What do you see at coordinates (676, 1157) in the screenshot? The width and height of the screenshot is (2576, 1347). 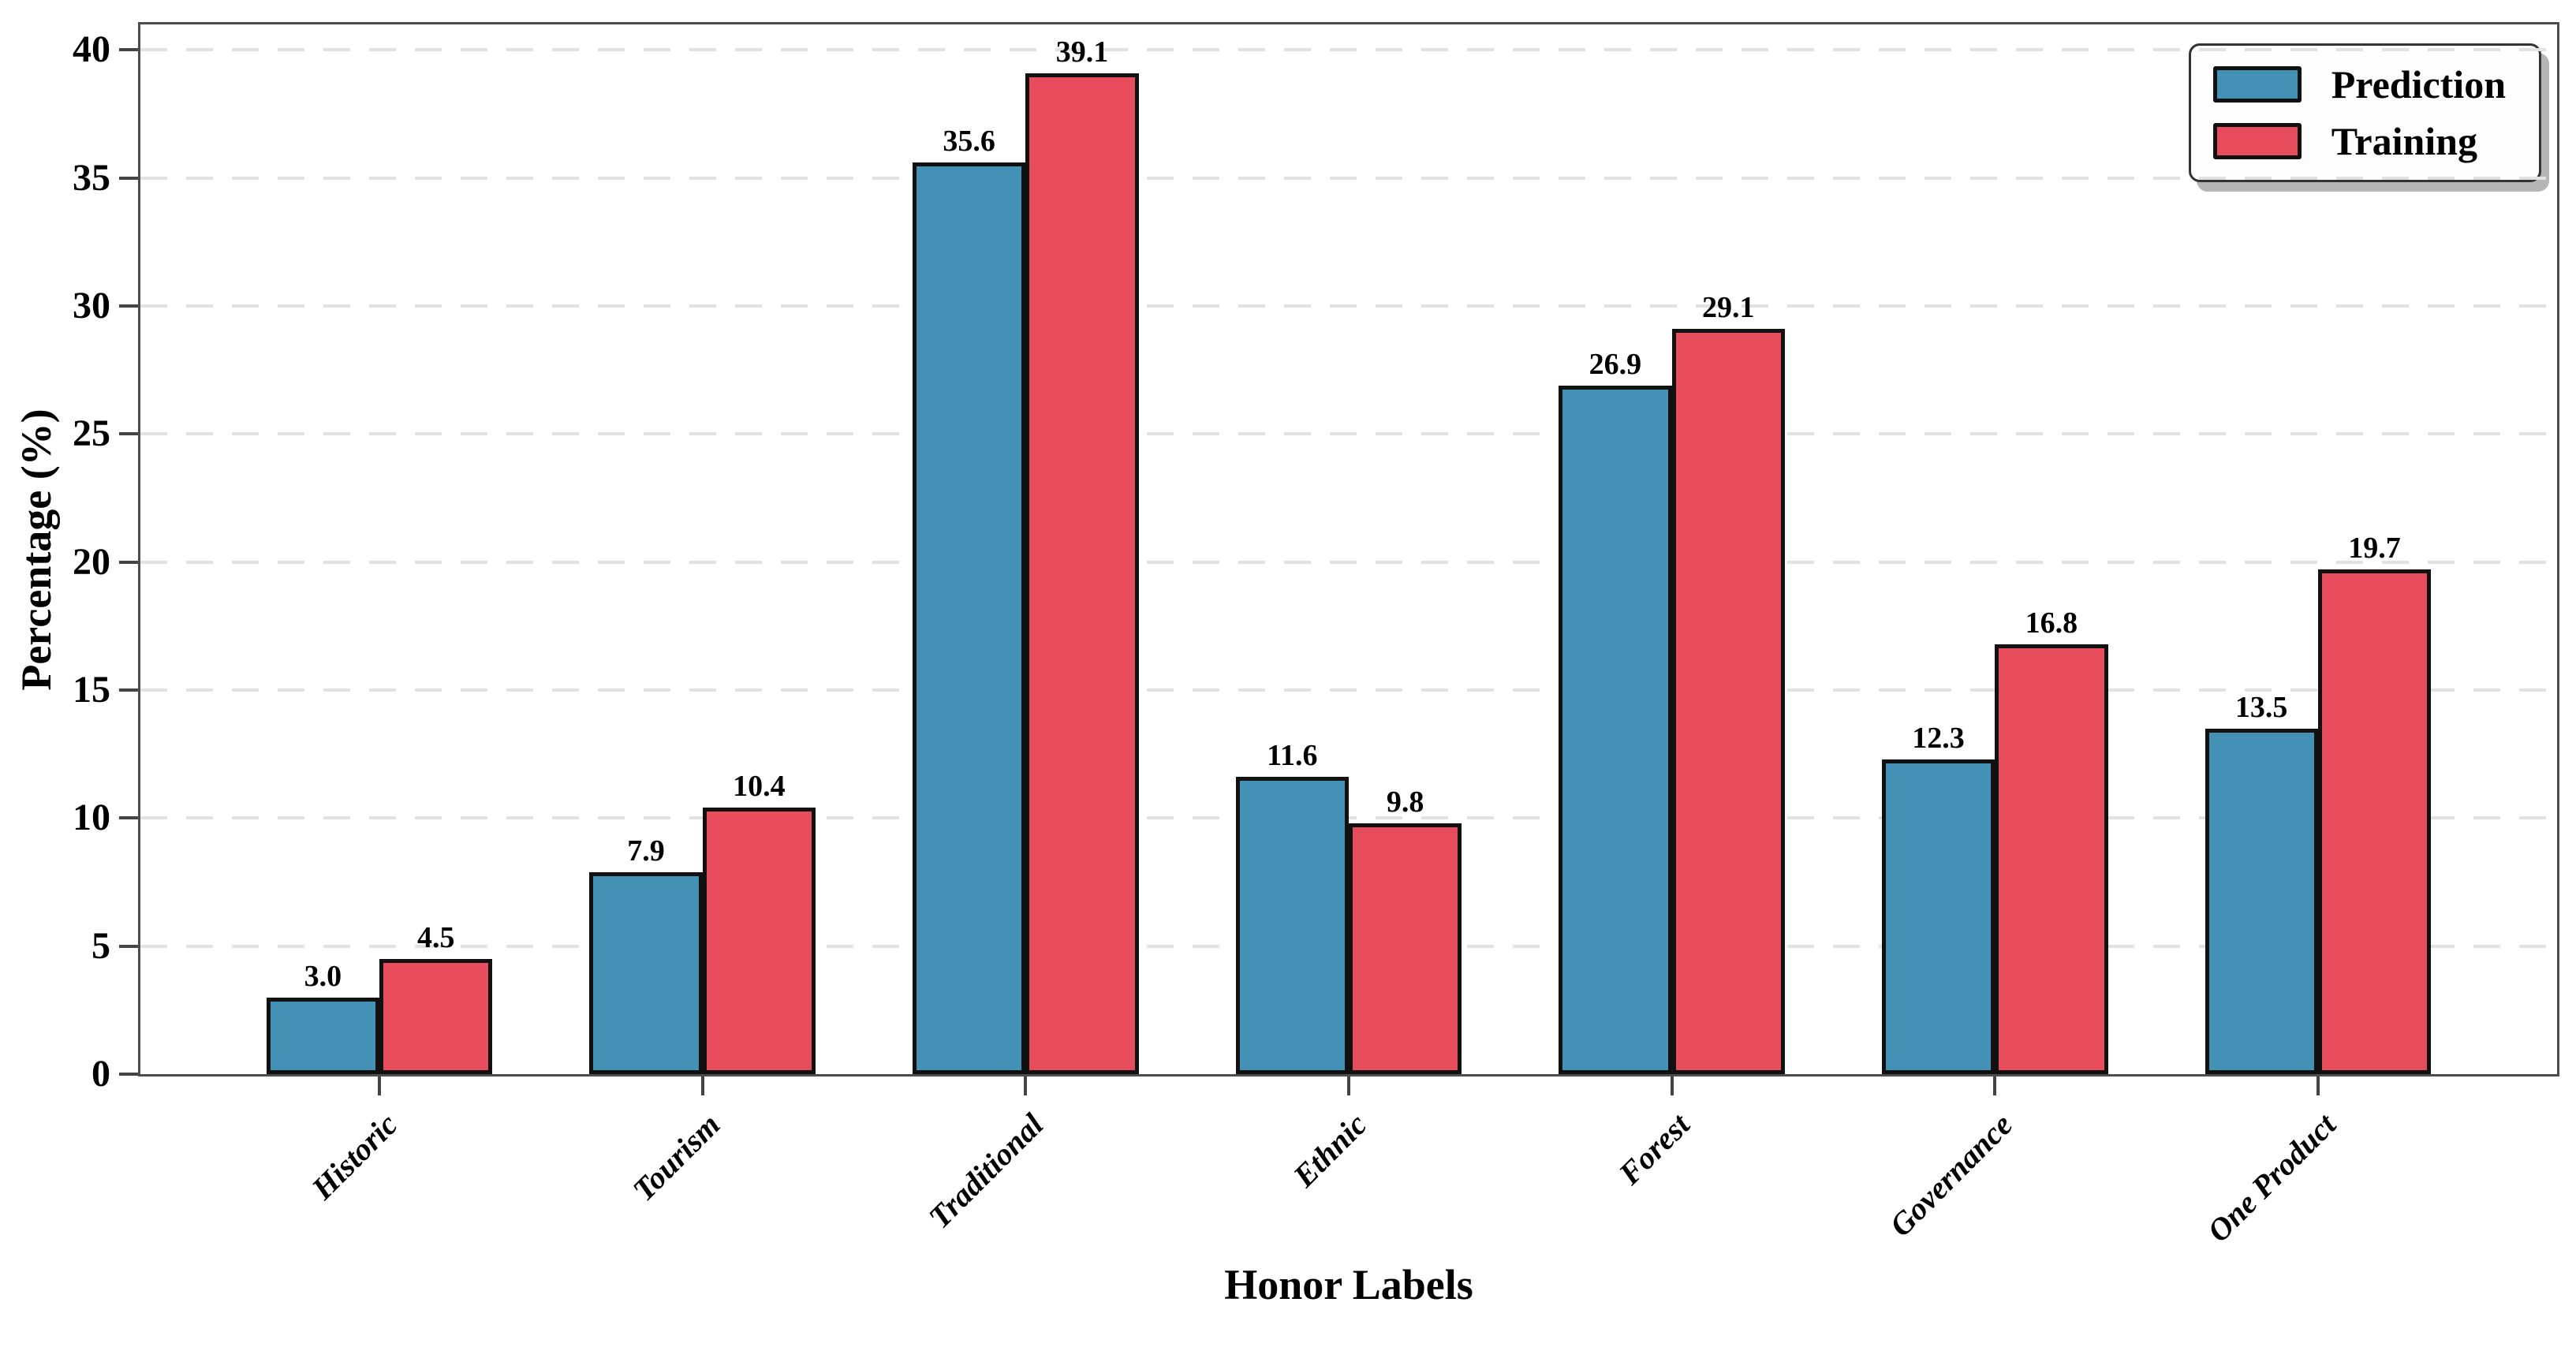 I see `x-tick-label-tourism: Tourism` at bounding box center [676, 1157].